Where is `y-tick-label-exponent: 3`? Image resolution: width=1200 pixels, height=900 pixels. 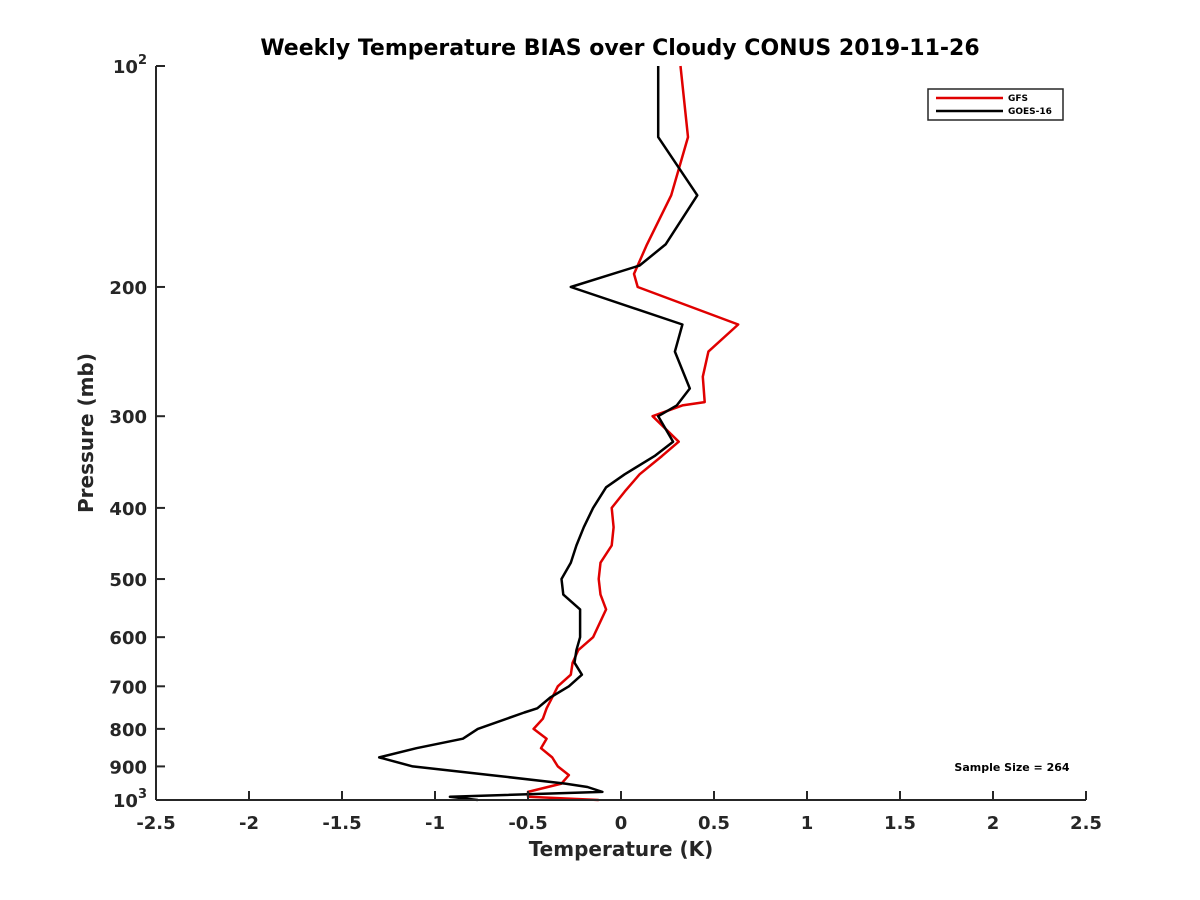 y-tick-label-exponent: 3 is located at coordinates (142, 794).